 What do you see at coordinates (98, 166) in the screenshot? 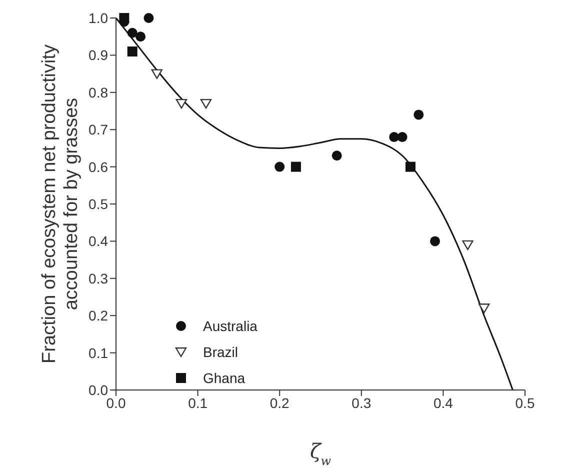
I see `y-tick-label: 0.6` at bounding box center [98, 166].